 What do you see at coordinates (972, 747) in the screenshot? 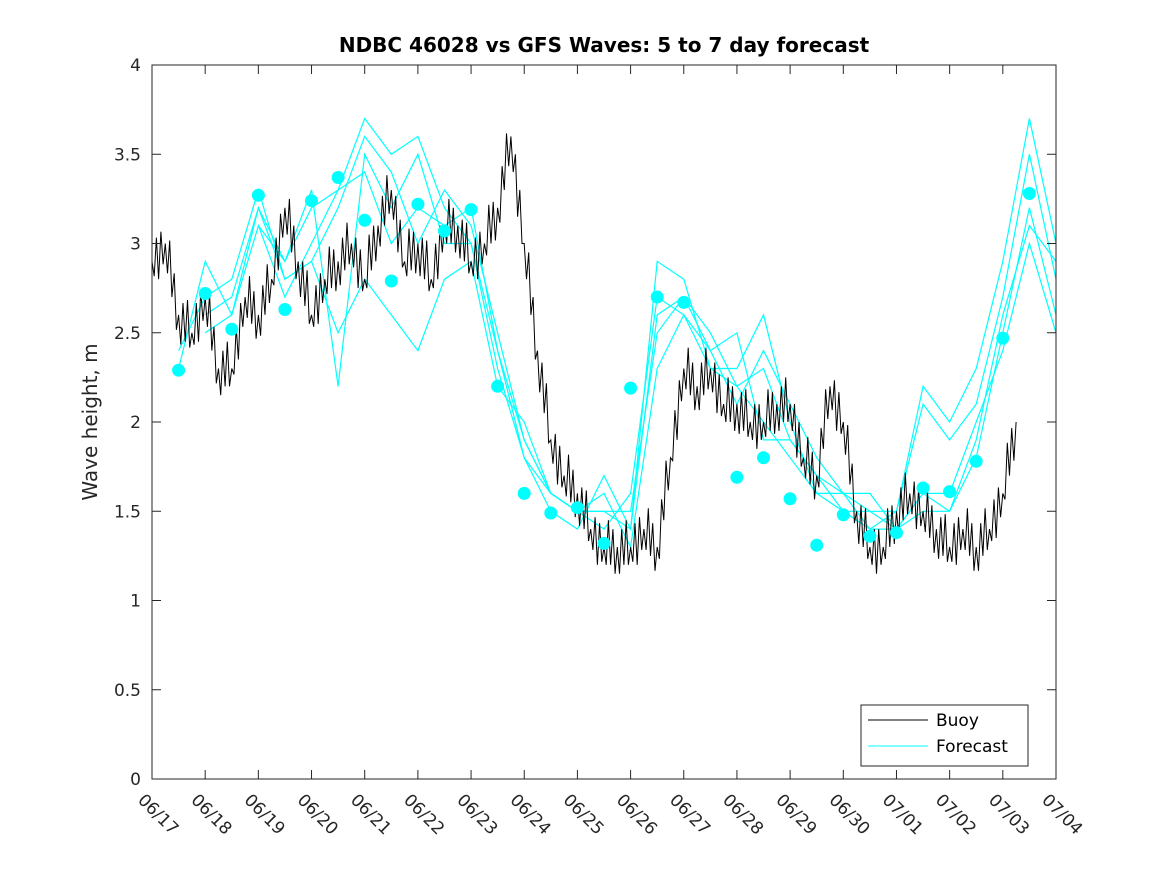
I see `legend-label-forecast: Forecast` at bounding box center [972, 747].